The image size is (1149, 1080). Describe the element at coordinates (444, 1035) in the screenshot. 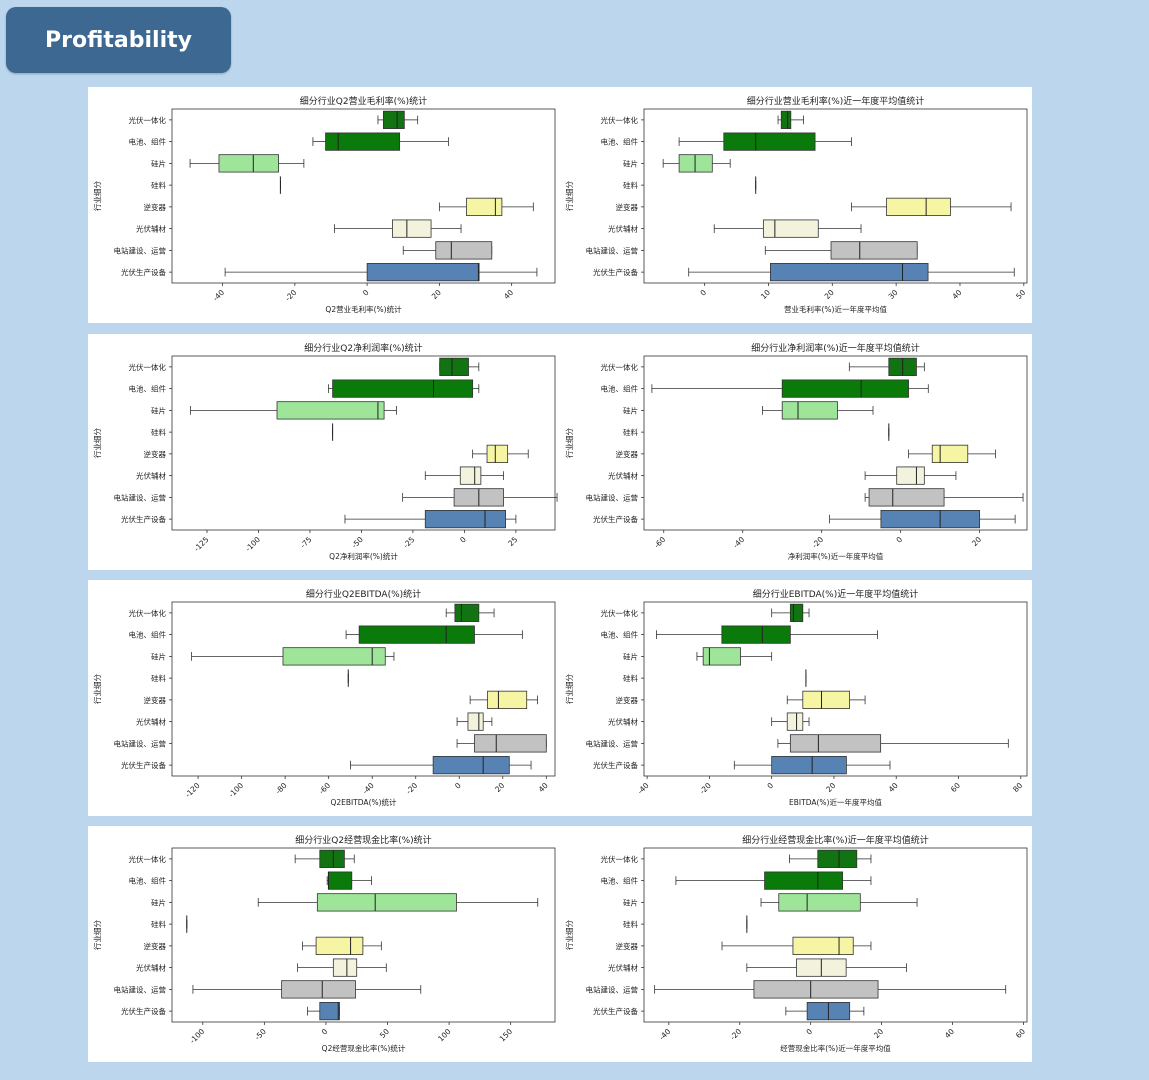

I see `x-tick-label: 100` at that location.